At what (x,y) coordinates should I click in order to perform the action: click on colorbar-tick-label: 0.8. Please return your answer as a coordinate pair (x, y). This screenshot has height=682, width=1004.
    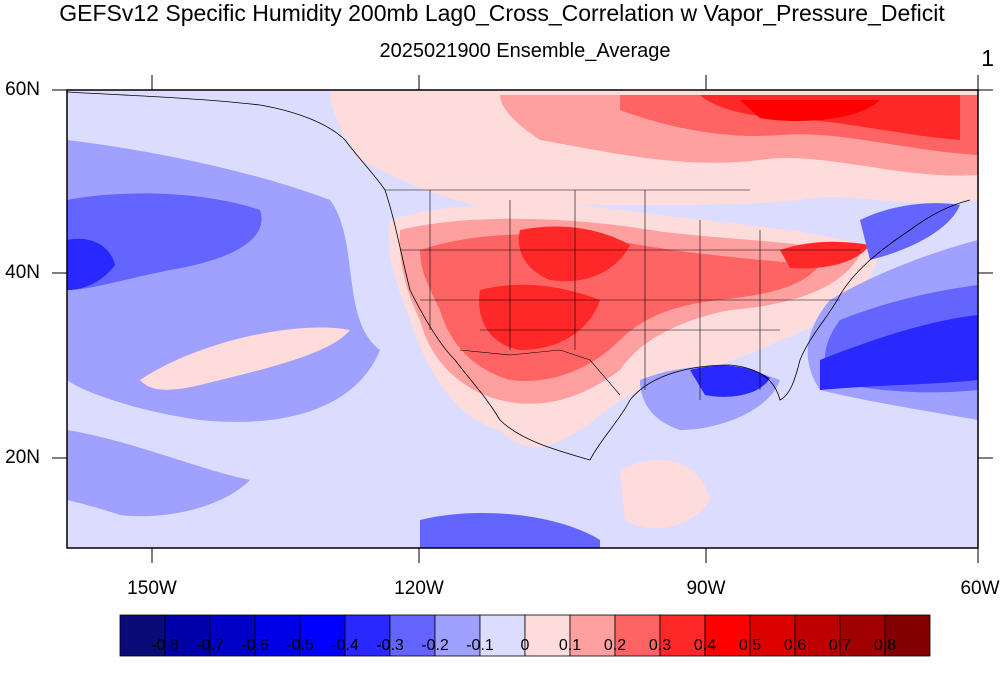
    Looking at the image, I should click on (885, 645).